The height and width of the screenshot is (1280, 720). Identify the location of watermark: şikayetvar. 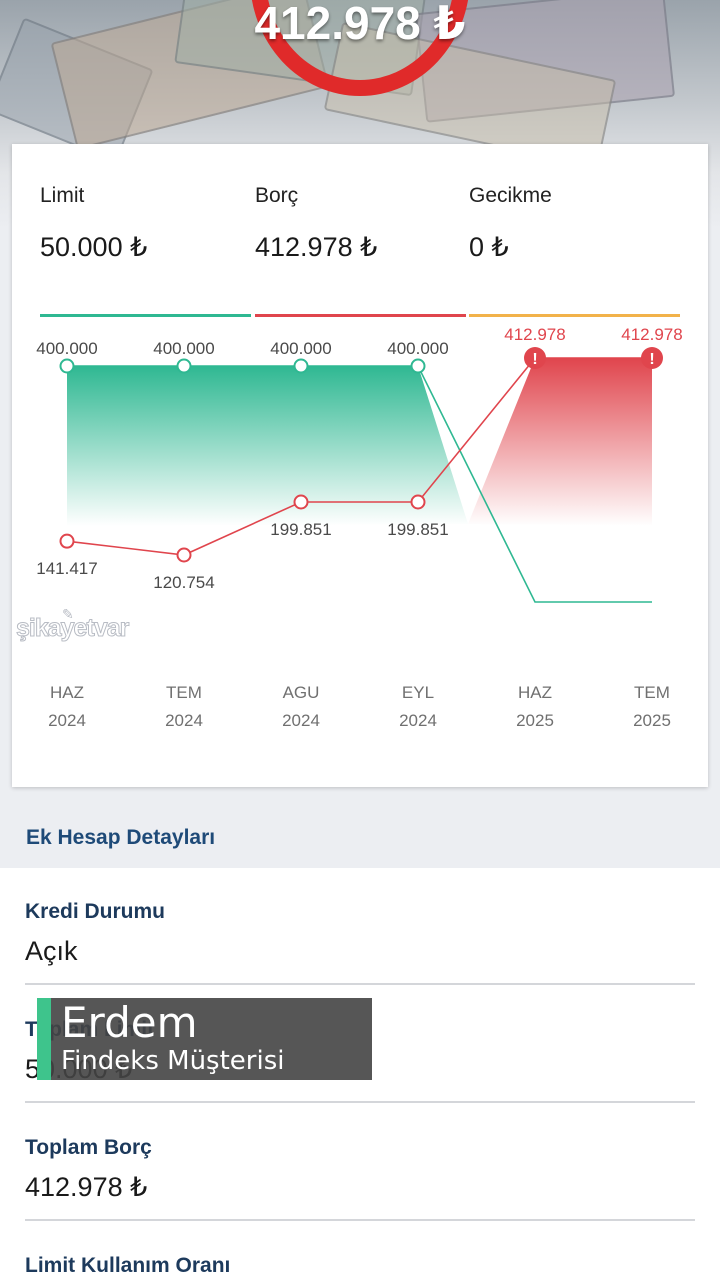
(72, 628).